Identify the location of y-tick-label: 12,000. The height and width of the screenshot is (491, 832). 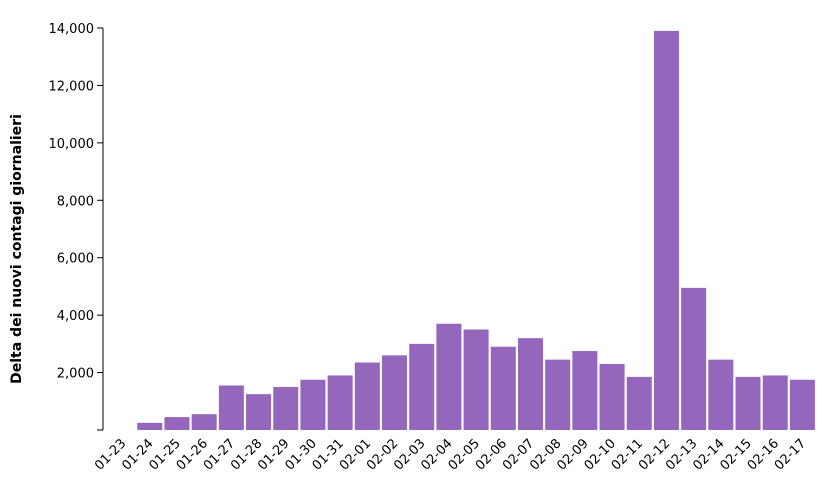
(72, 86).